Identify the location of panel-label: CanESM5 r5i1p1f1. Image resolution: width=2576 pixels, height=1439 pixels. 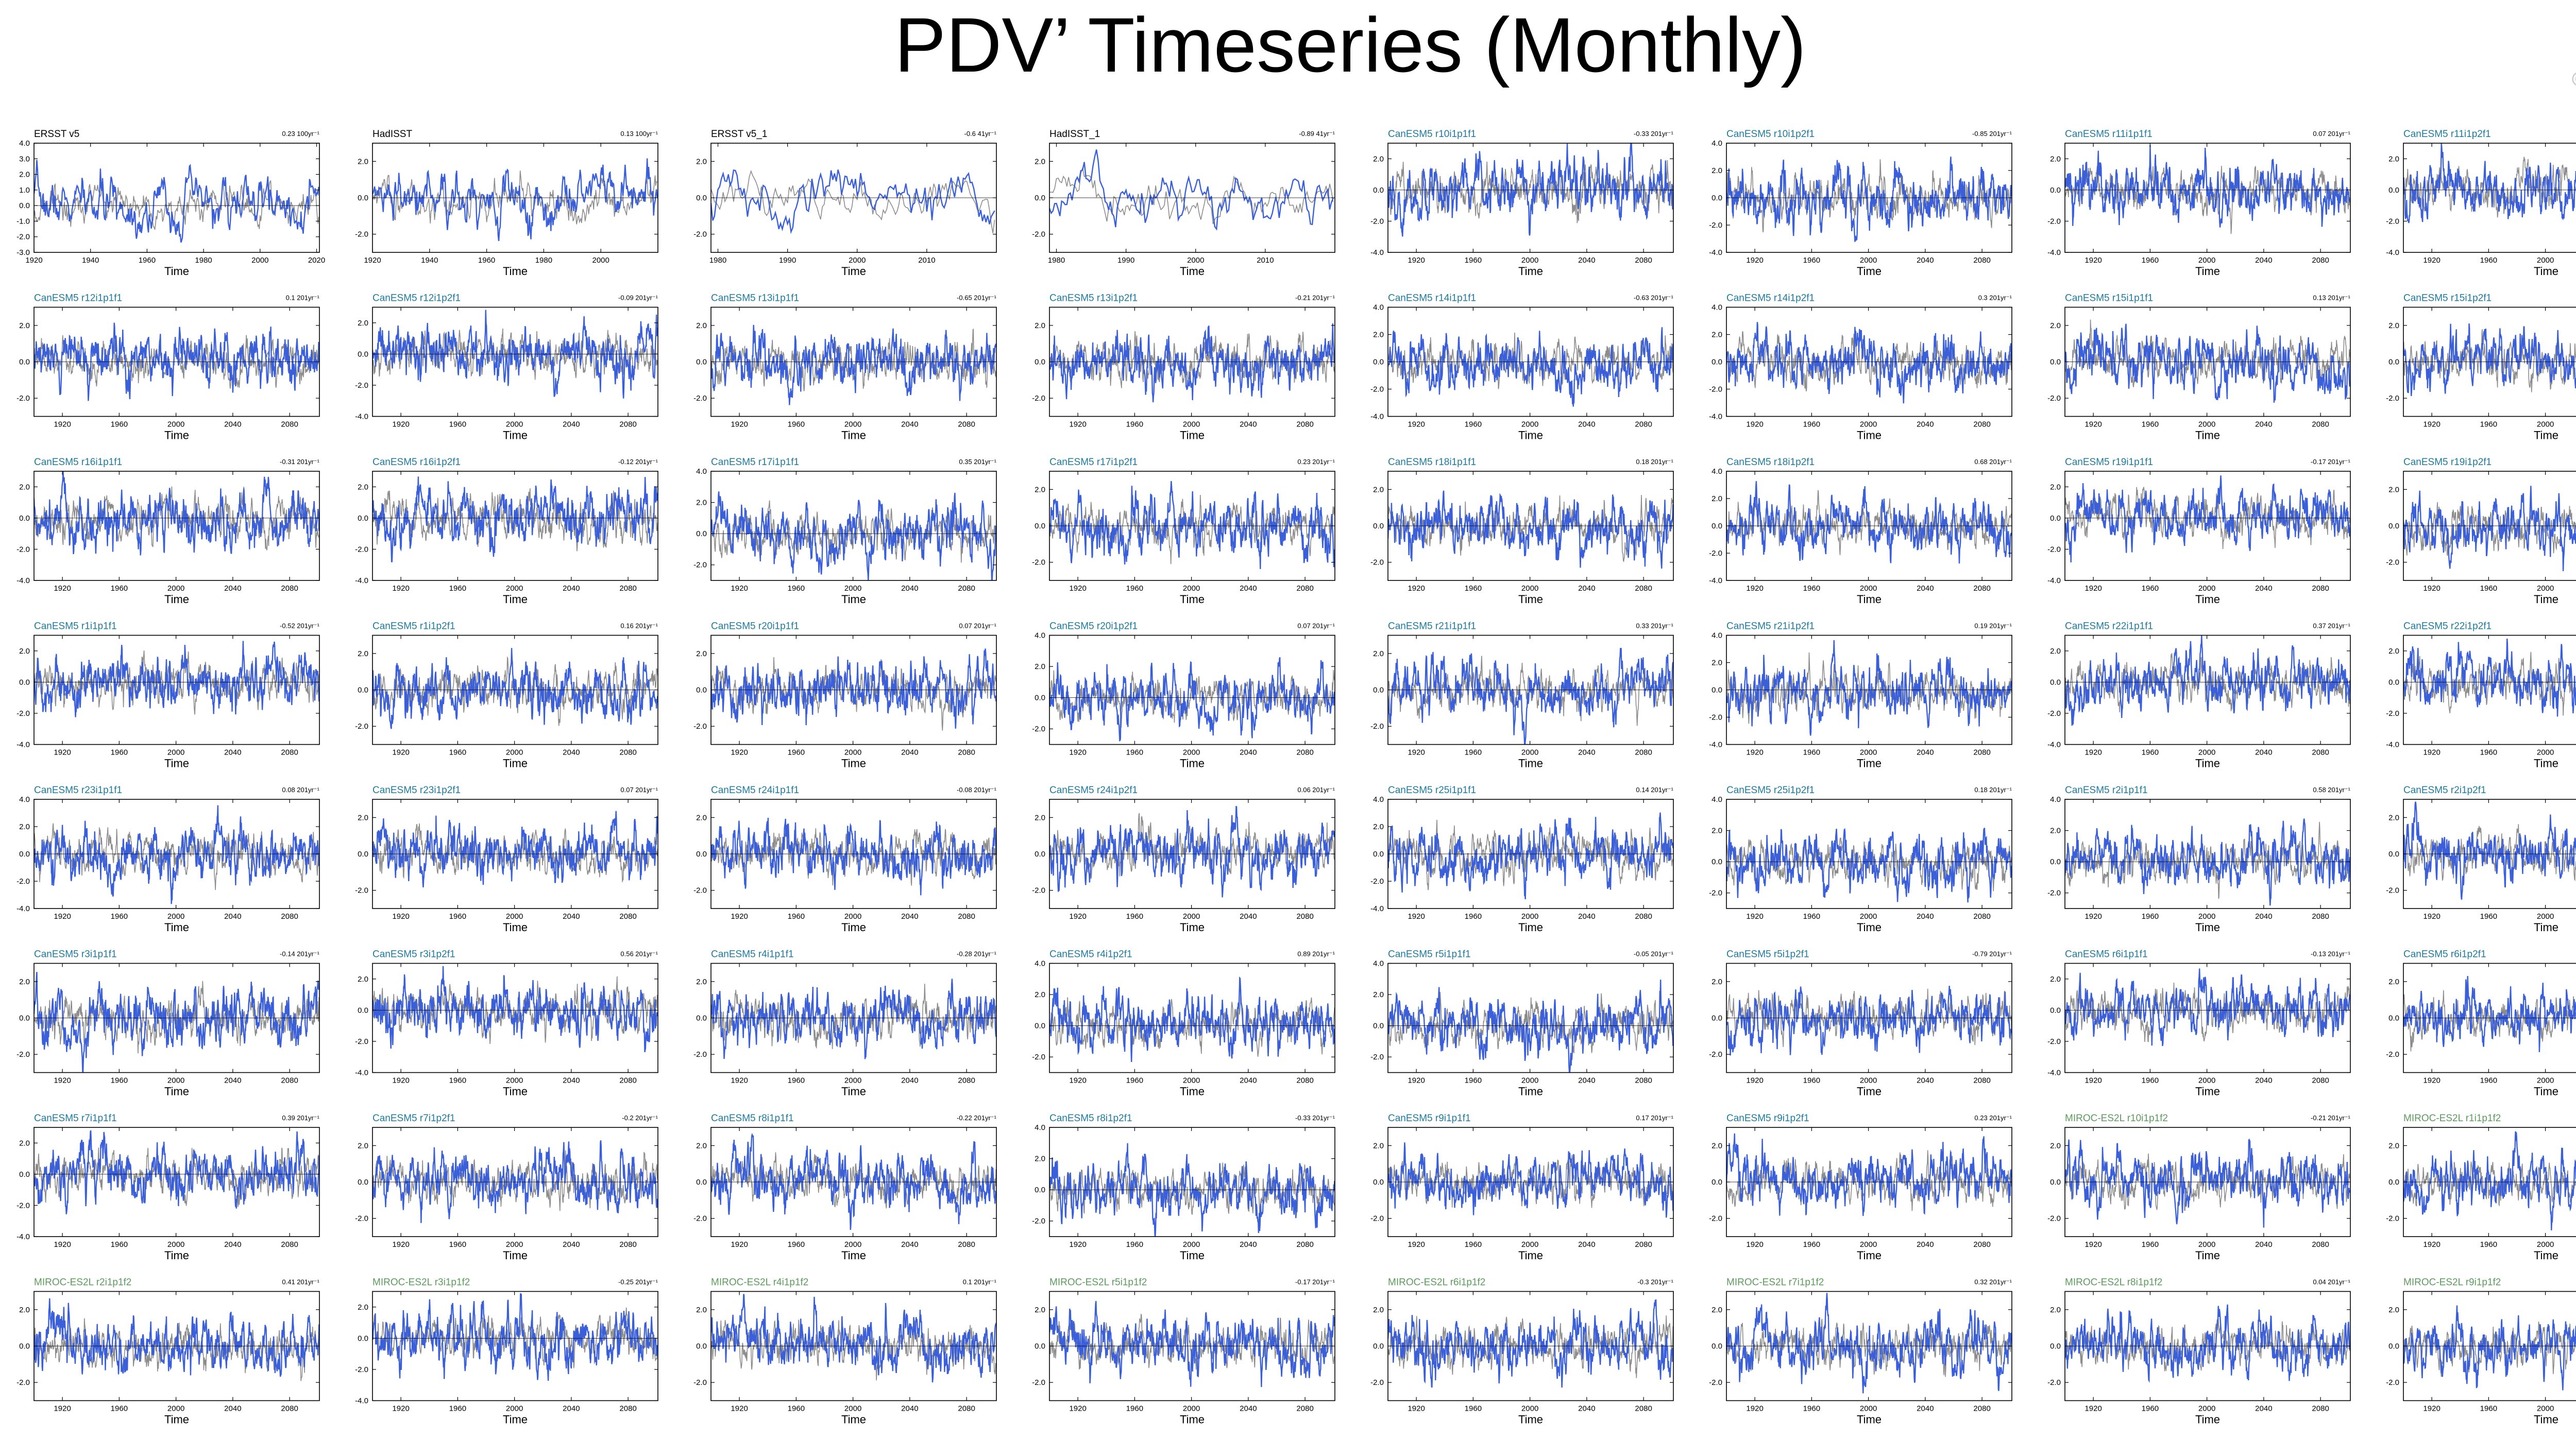
(1429, 954).